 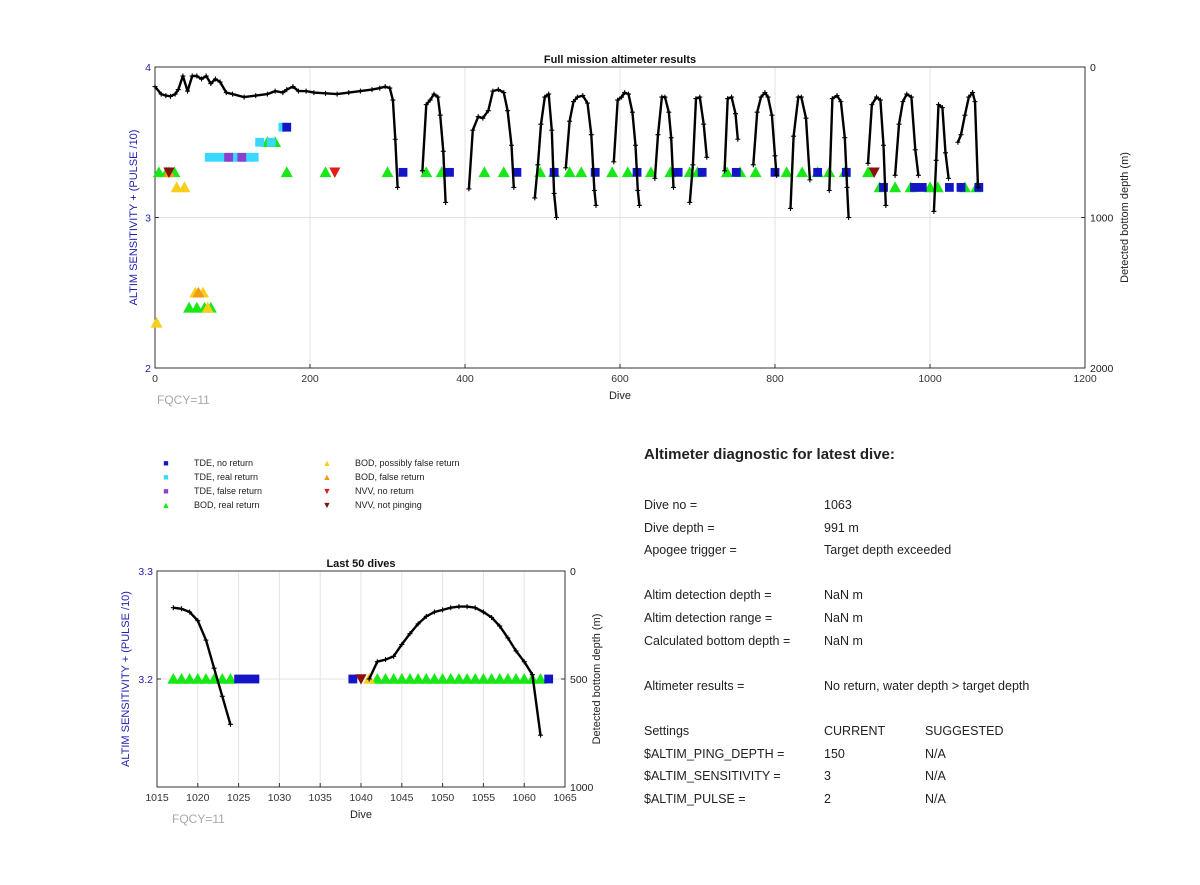 What do you see at coordinates (242, 157) in the screenshot?
I see `tde-false-marker` at bounding box center [242, 157].